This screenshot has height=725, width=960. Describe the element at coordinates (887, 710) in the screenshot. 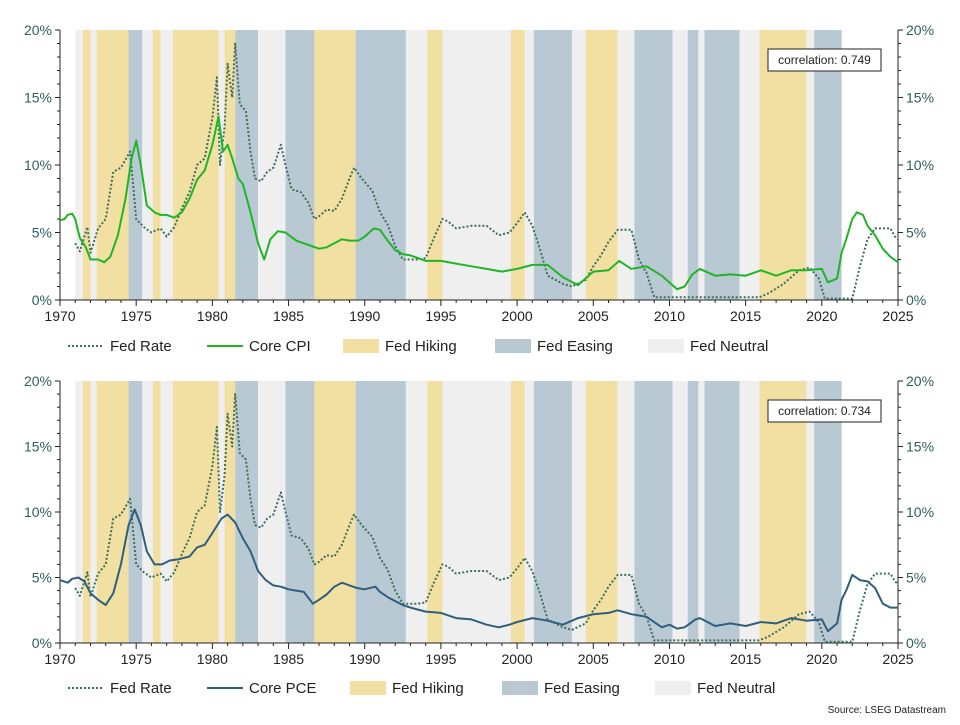

I see `source-note: Source: LSEG Datastream` at that location.